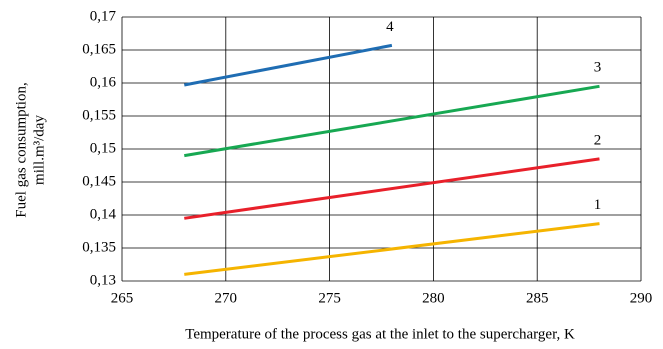 This screenshot has width=663, height=349. What do you see at coordinates (598, 140) in the screenshot?
I see `series-label: 2` at bounding box center [598, 140].